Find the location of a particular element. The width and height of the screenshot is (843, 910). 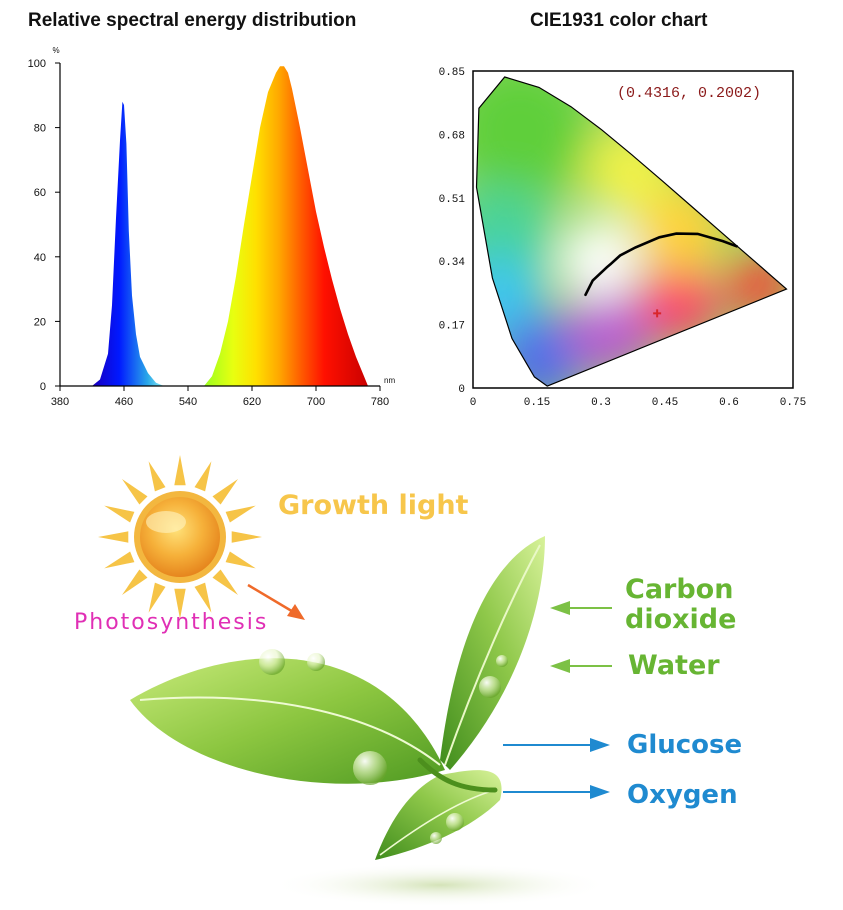

oxygen-label: Oxygen is located at coordinates (682, 795).